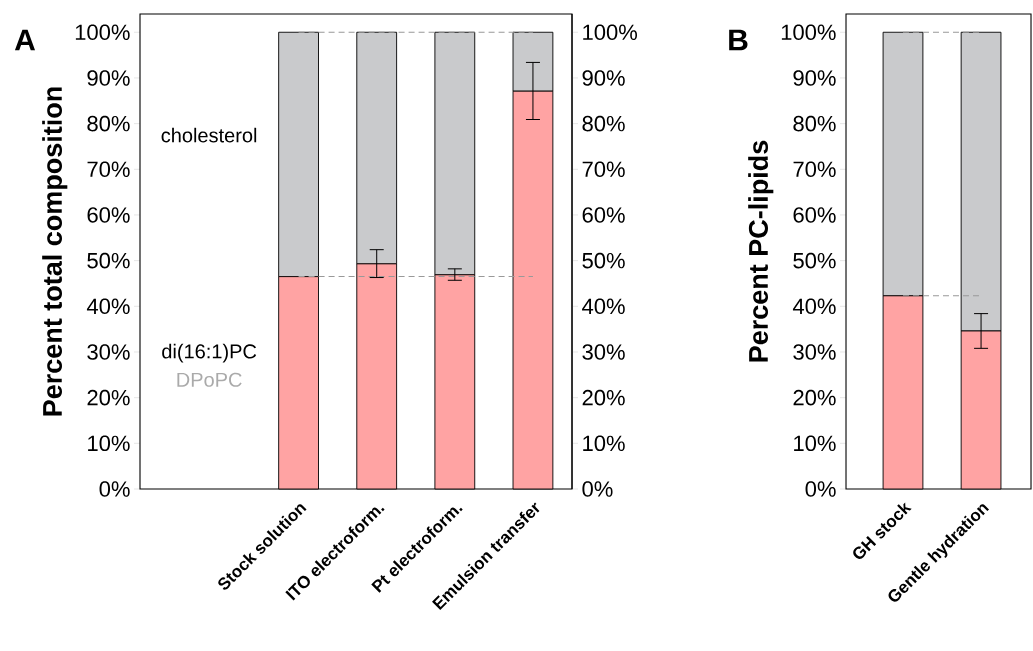  What do you see at coordinates (603, 215) in the screenshot?
I see `y2-tick-label: 60%` at bounding box center [603, 215].